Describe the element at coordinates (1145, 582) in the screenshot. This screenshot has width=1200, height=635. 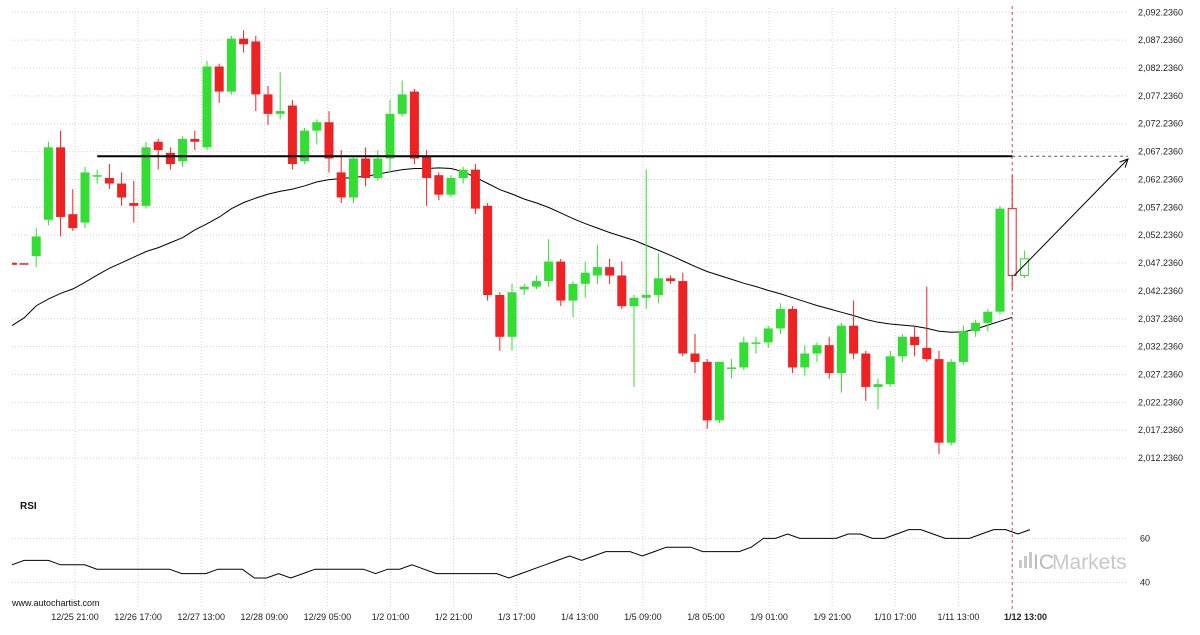
I see `rsi-tick-label: 40` at that location.